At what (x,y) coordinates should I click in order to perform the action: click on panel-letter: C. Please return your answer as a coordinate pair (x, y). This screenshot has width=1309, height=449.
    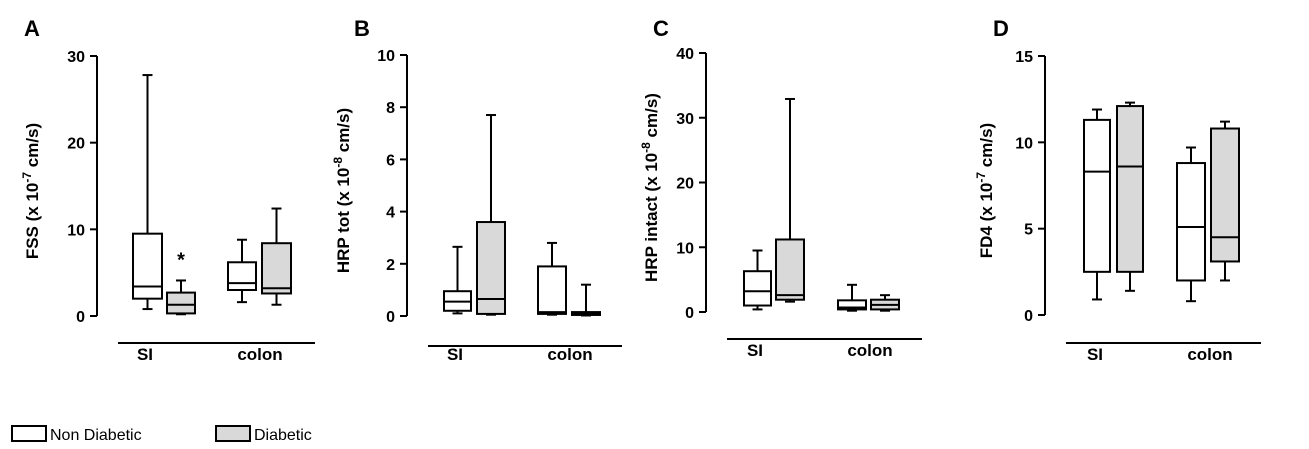
    Looking at the image, I should click on (661, 28).